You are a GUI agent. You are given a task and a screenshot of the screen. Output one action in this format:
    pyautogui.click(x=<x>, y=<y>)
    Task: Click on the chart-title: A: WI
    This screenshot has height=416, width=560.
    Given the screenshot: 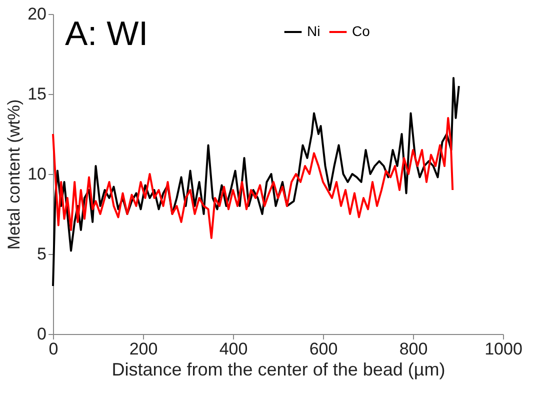 What is the action you would take?
    pyautogui.click(x=106, y=34)
    